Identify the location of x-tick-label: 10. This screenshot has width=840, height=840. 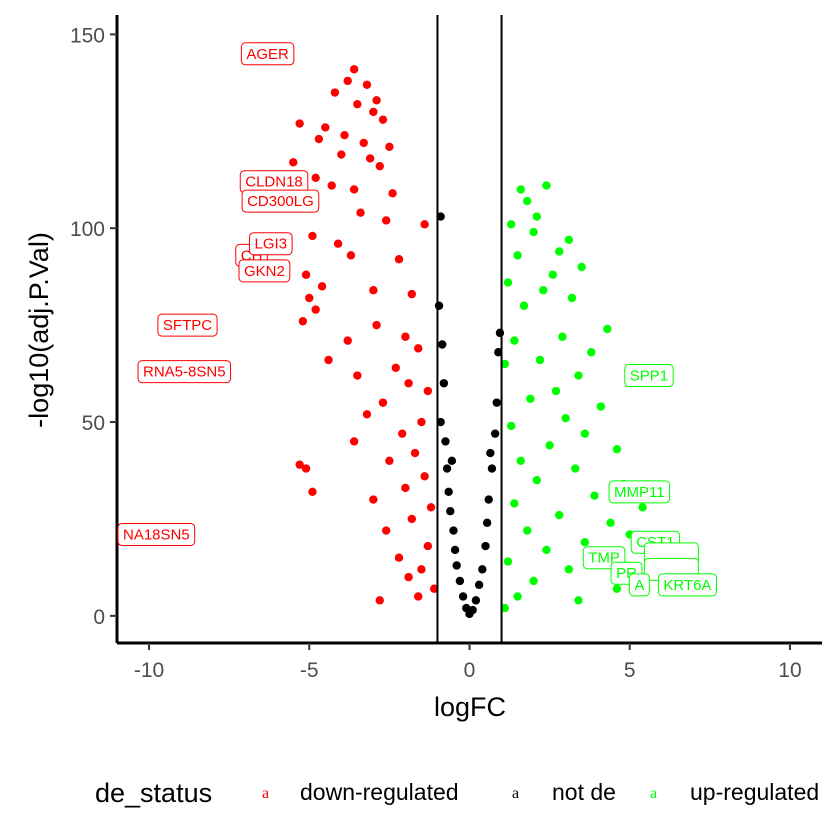
(789, 670).